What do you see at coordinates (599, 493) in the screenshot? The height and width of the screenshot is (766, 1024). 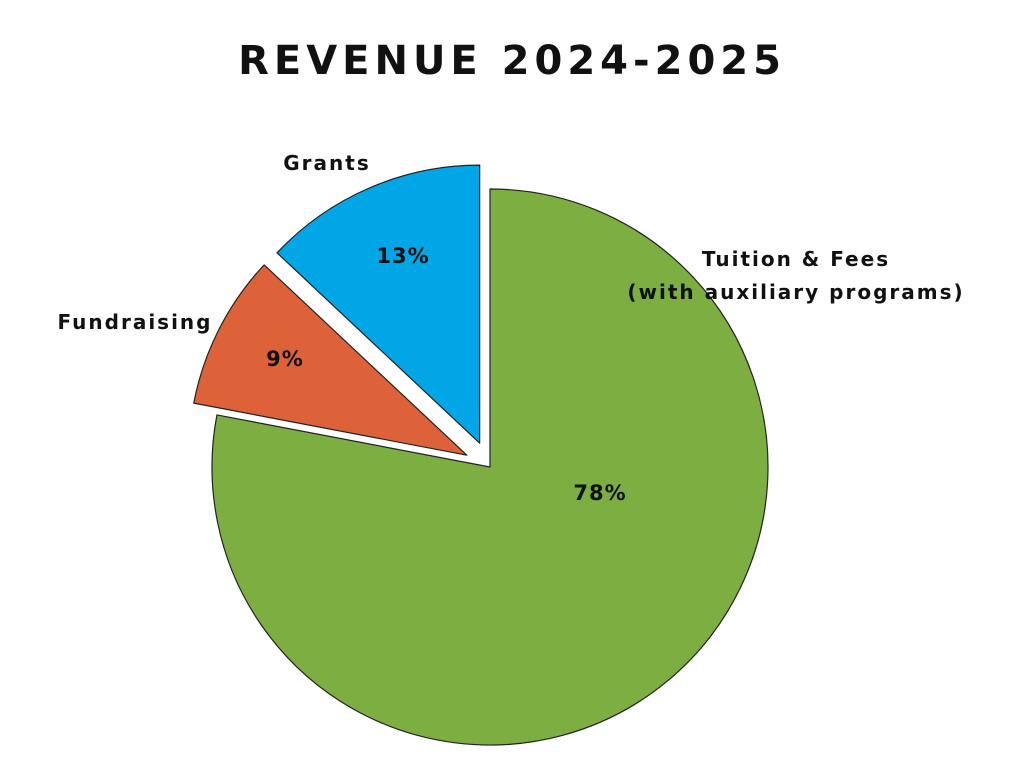 I see `slice-value-tuition-fees: 78%` at bounding box center [599, 493].